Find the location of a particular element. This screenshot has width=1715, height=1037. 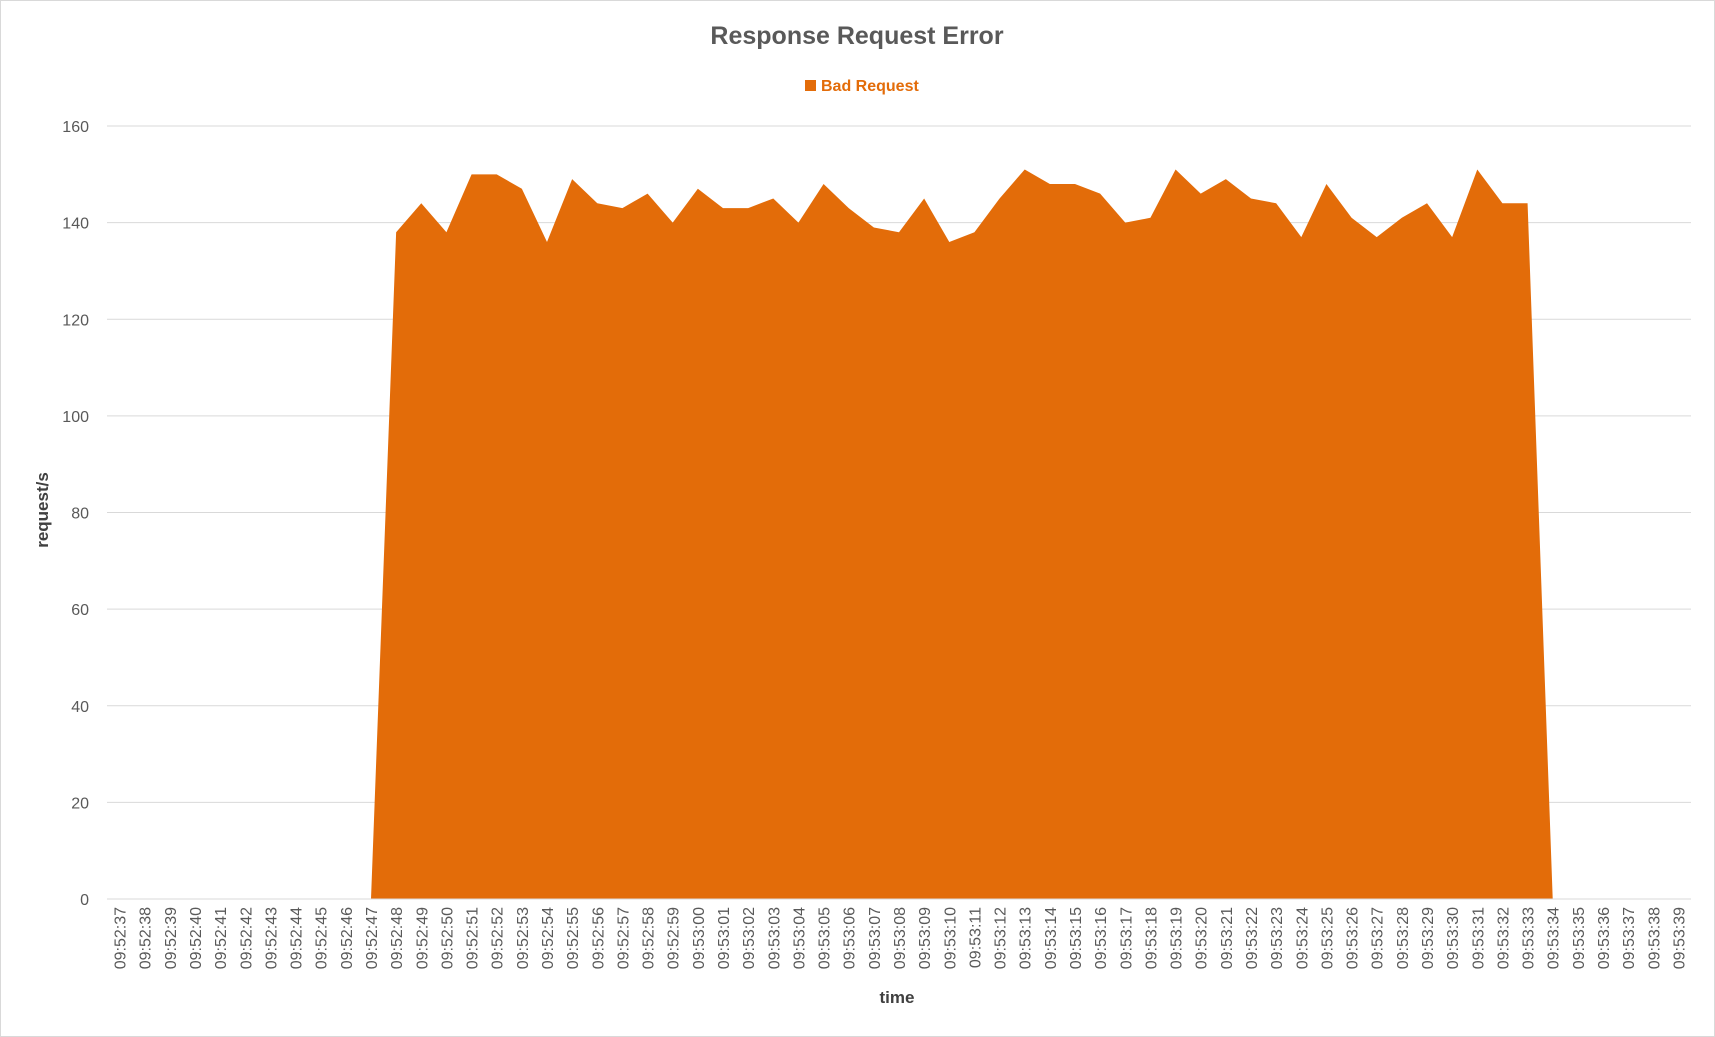

x-tick-label: 09:53:19 is located at coordinates (1177, 938).